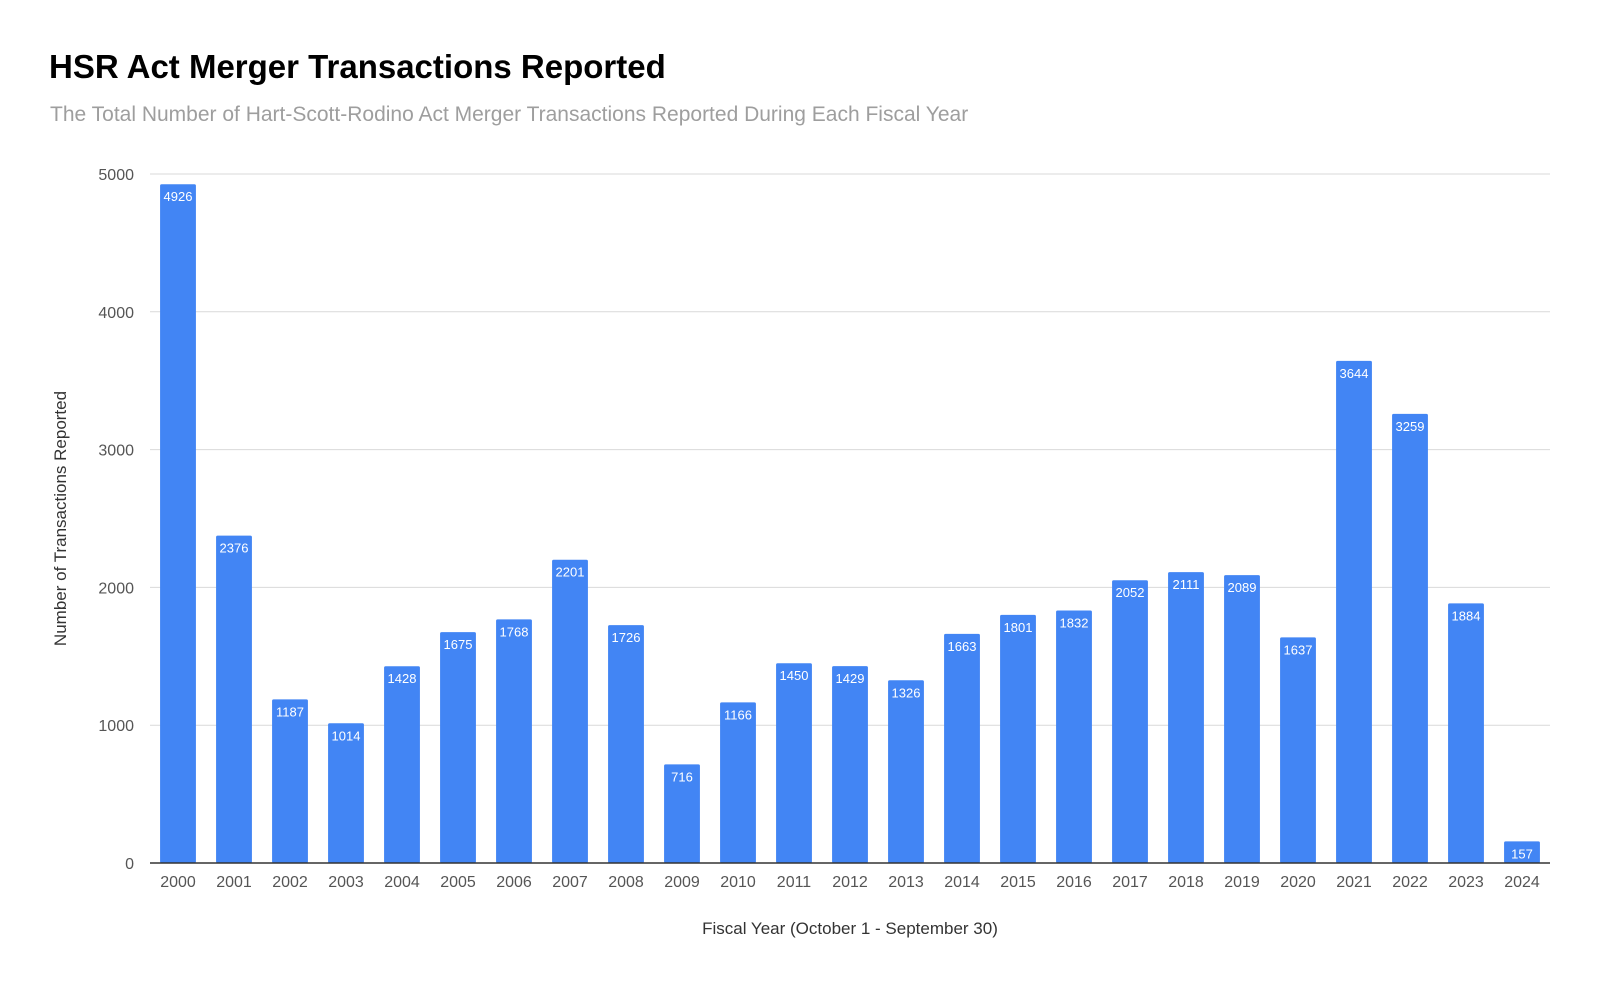 The image size is (1600, 989). What do you see at coordinates (346, 882) in the screenshot?
I see `x-tick-label: 2003` at bounding box center [346, 882].